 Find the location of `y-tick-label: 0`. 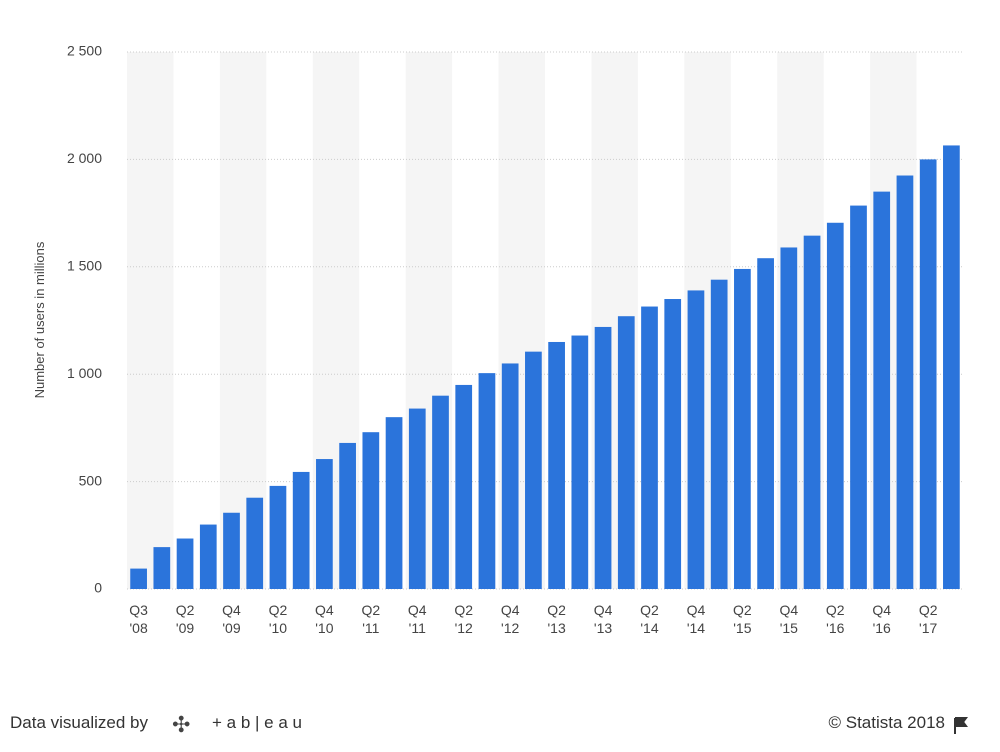

y-tick-label: 0 is located at coordinates (98, 588).